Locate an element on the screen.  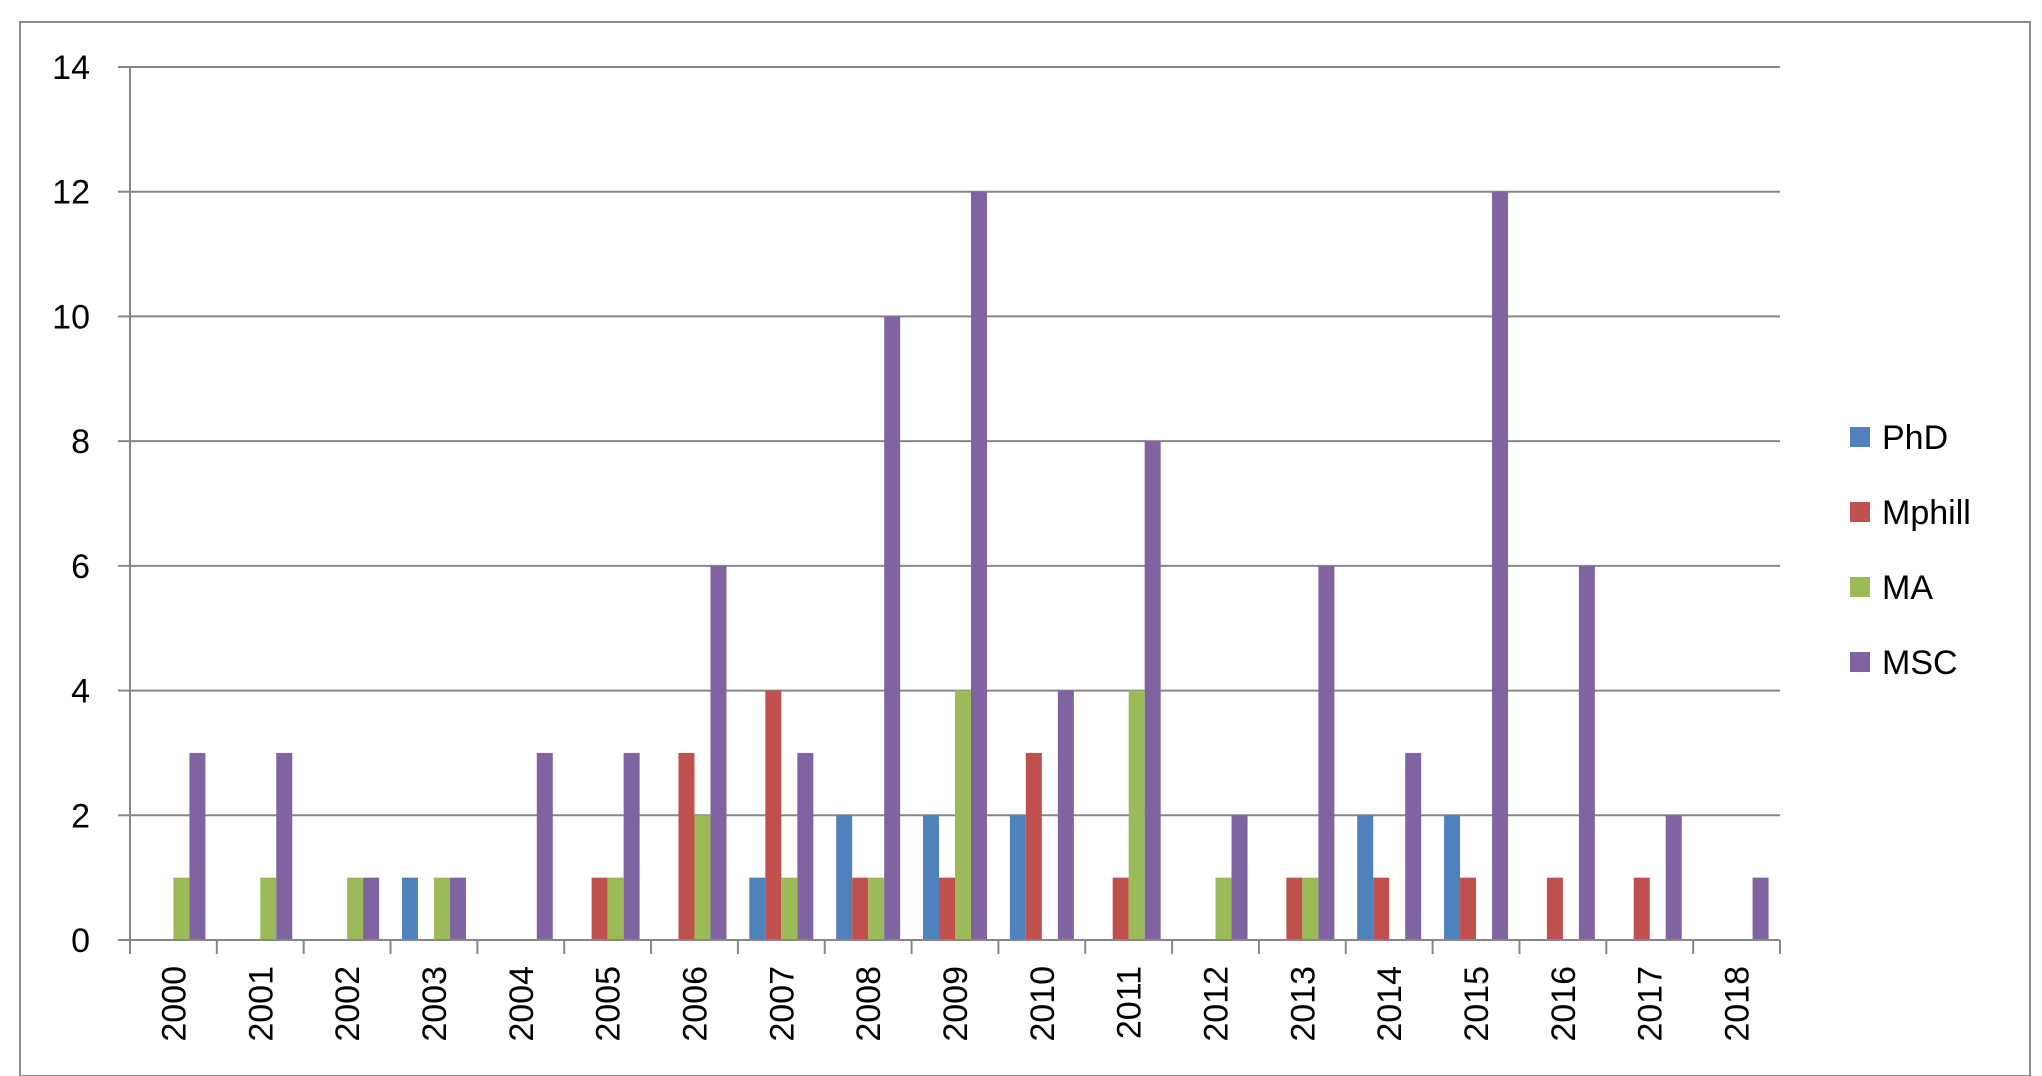
bar-mphill-2006 is located at coordinates (686, 846).